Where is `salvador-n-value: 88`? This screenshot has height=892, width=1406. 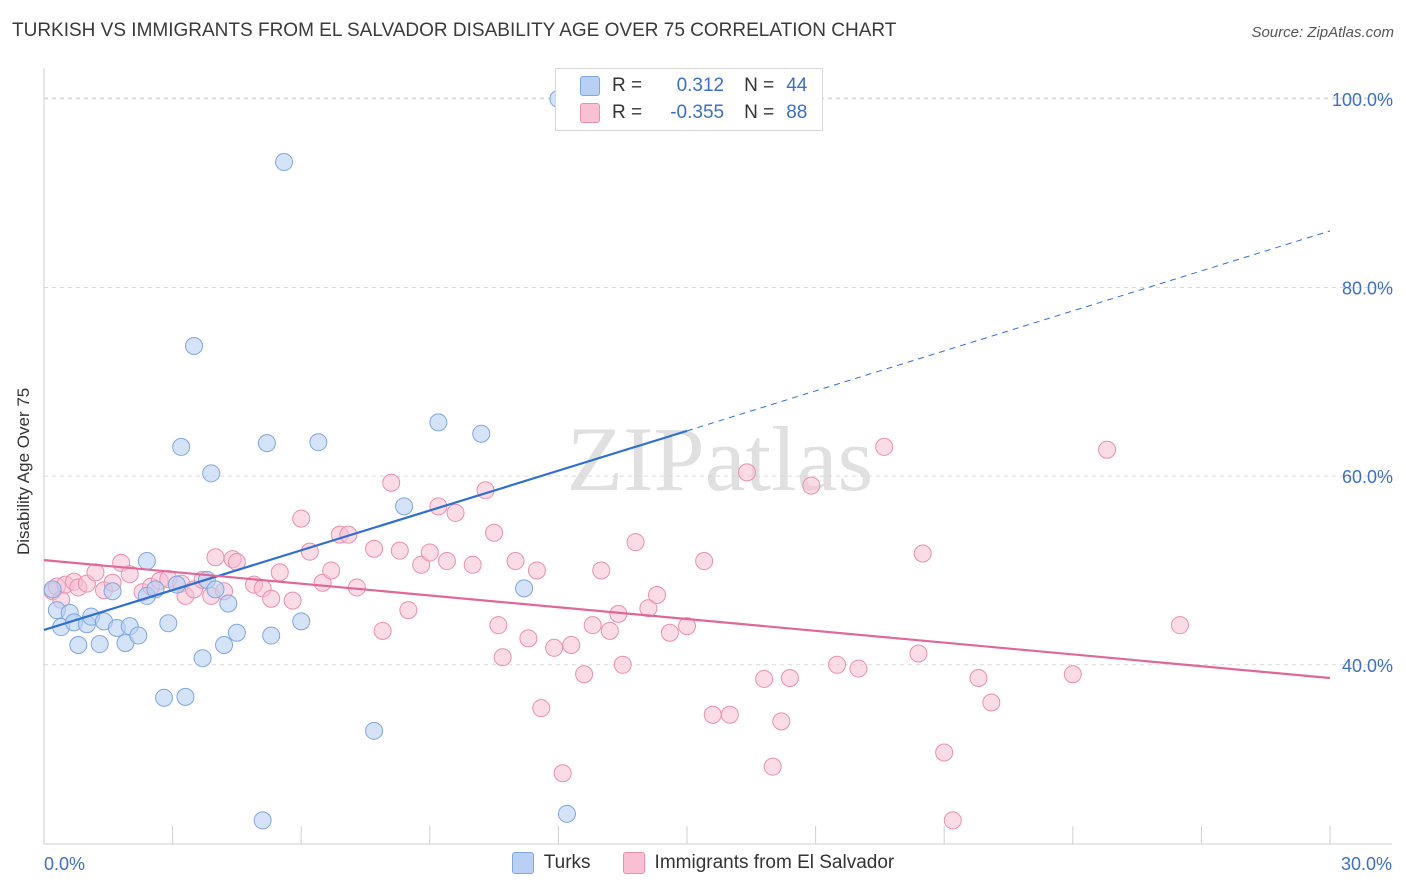
salvador-n-value: 88 is located at coordinates (797, 112).